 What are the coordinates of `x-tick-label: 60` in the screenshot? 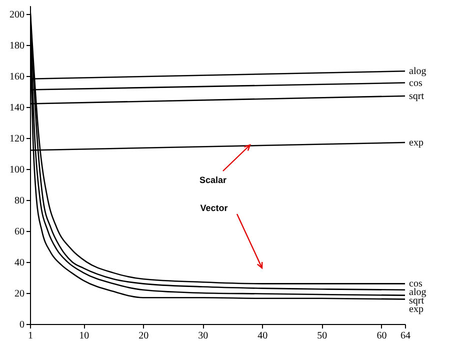 It's located at (381, 336).